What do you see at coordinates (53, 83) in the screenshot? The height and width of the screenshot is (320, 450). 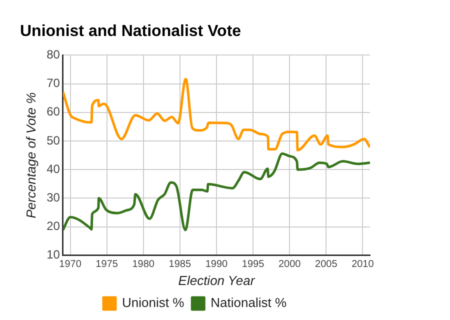 I see `y-tick-label: 70` at bounding box center [53, 83].